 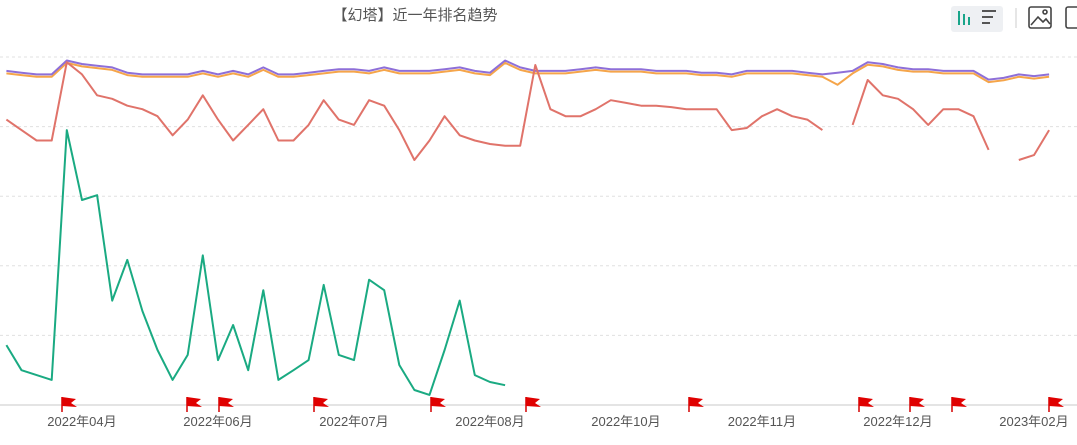 What do you see at coordinates (625, 421) in the screenshot?
I see `x-tick-label: 2022年10月` at bounding box center [625, 421].